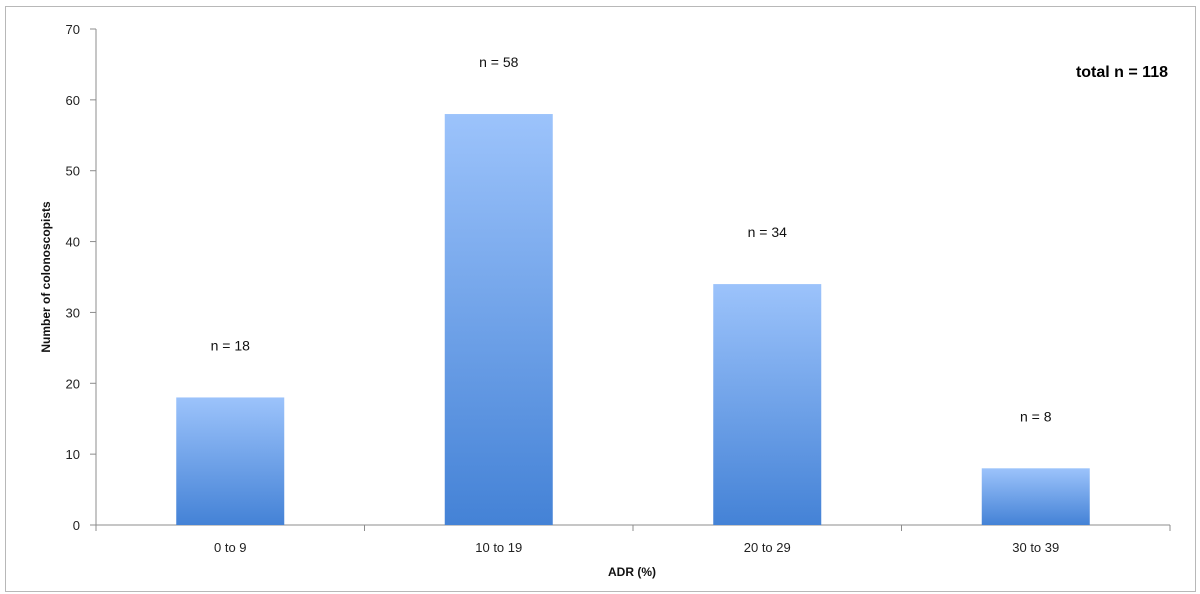 The image size is (1200, 594). I want to click on total-annotation: total n = 118, so click(1122, 72).